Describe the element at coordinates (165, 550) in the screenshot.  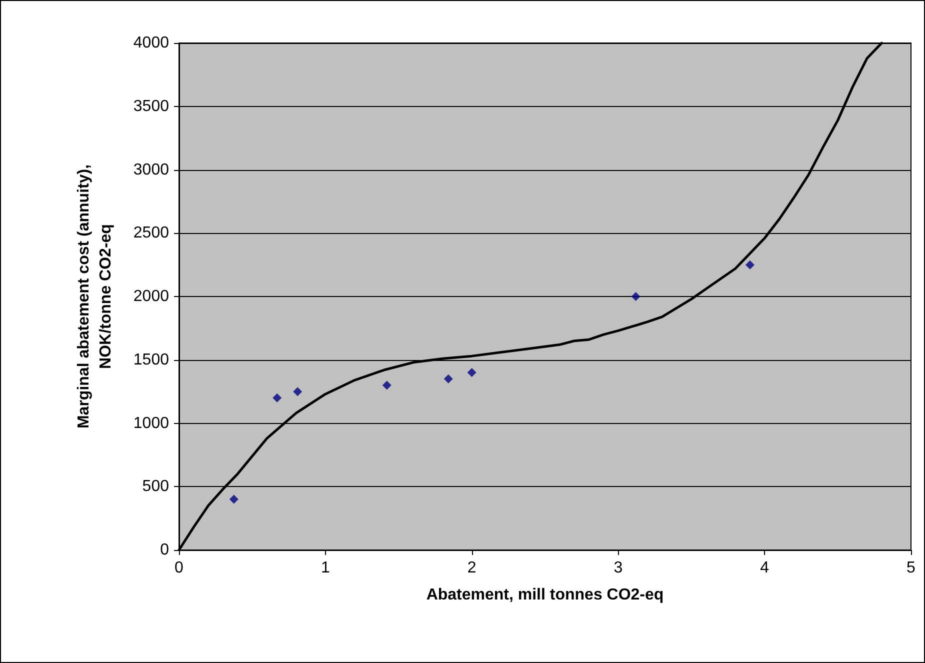
I see `y-tick-label: 0` at that location.